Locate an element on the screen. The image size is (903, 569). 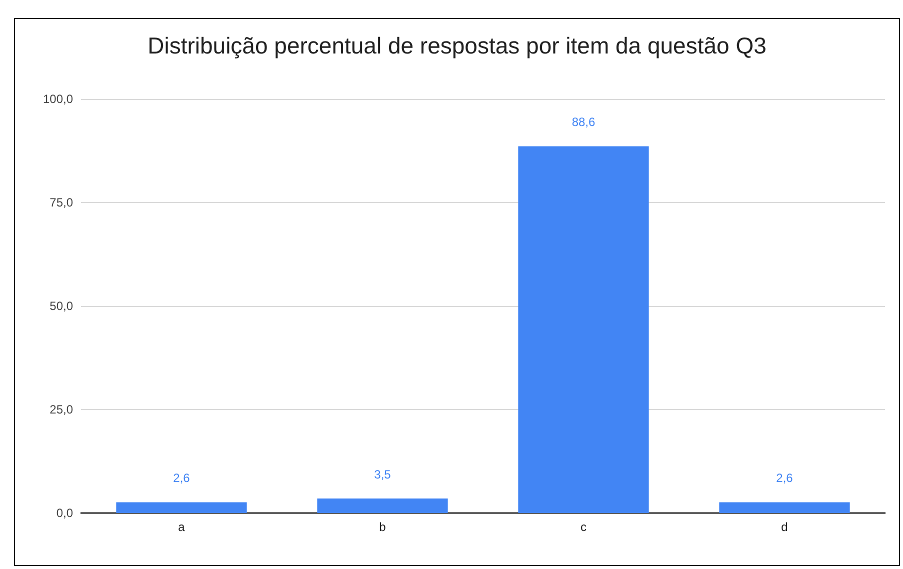
x-tick-label: a is located at coordinates (182, 527).